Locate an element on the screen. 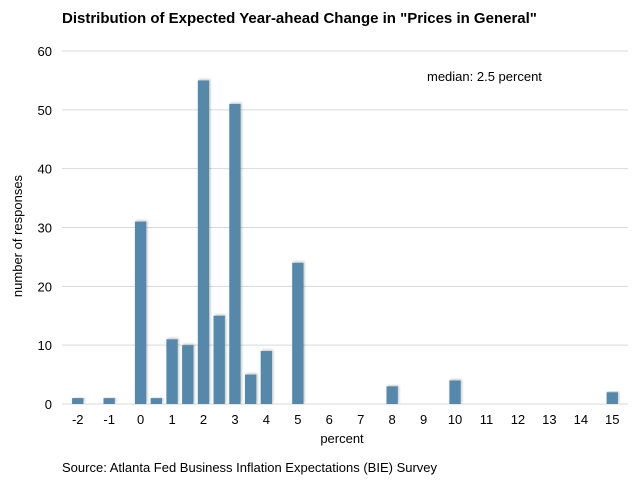  x-tick-labels: -2 -1 0 1 2 3 4 5 6 7 8 9 10 11 12 13 14 15 is located at coordinates (346, 419).